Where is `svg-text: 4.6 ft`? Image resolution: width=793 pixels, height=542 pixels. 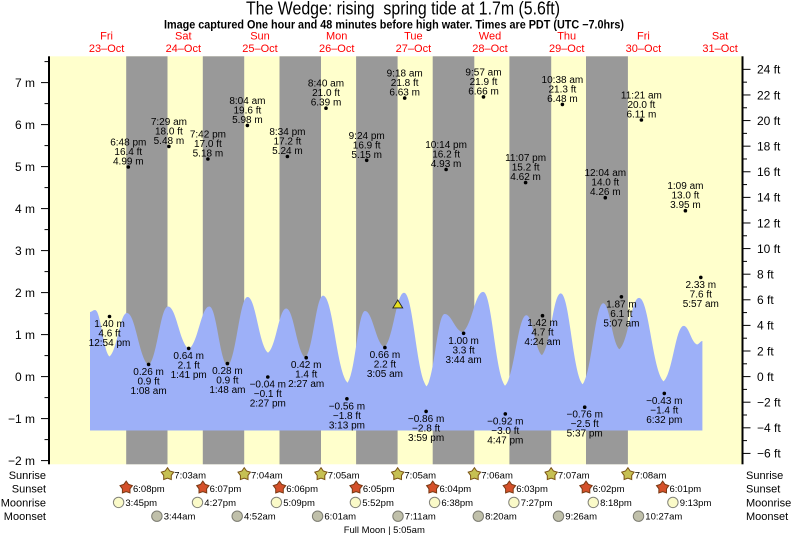 svg-text: 4.6 ft is located at coordinates (109, 334).